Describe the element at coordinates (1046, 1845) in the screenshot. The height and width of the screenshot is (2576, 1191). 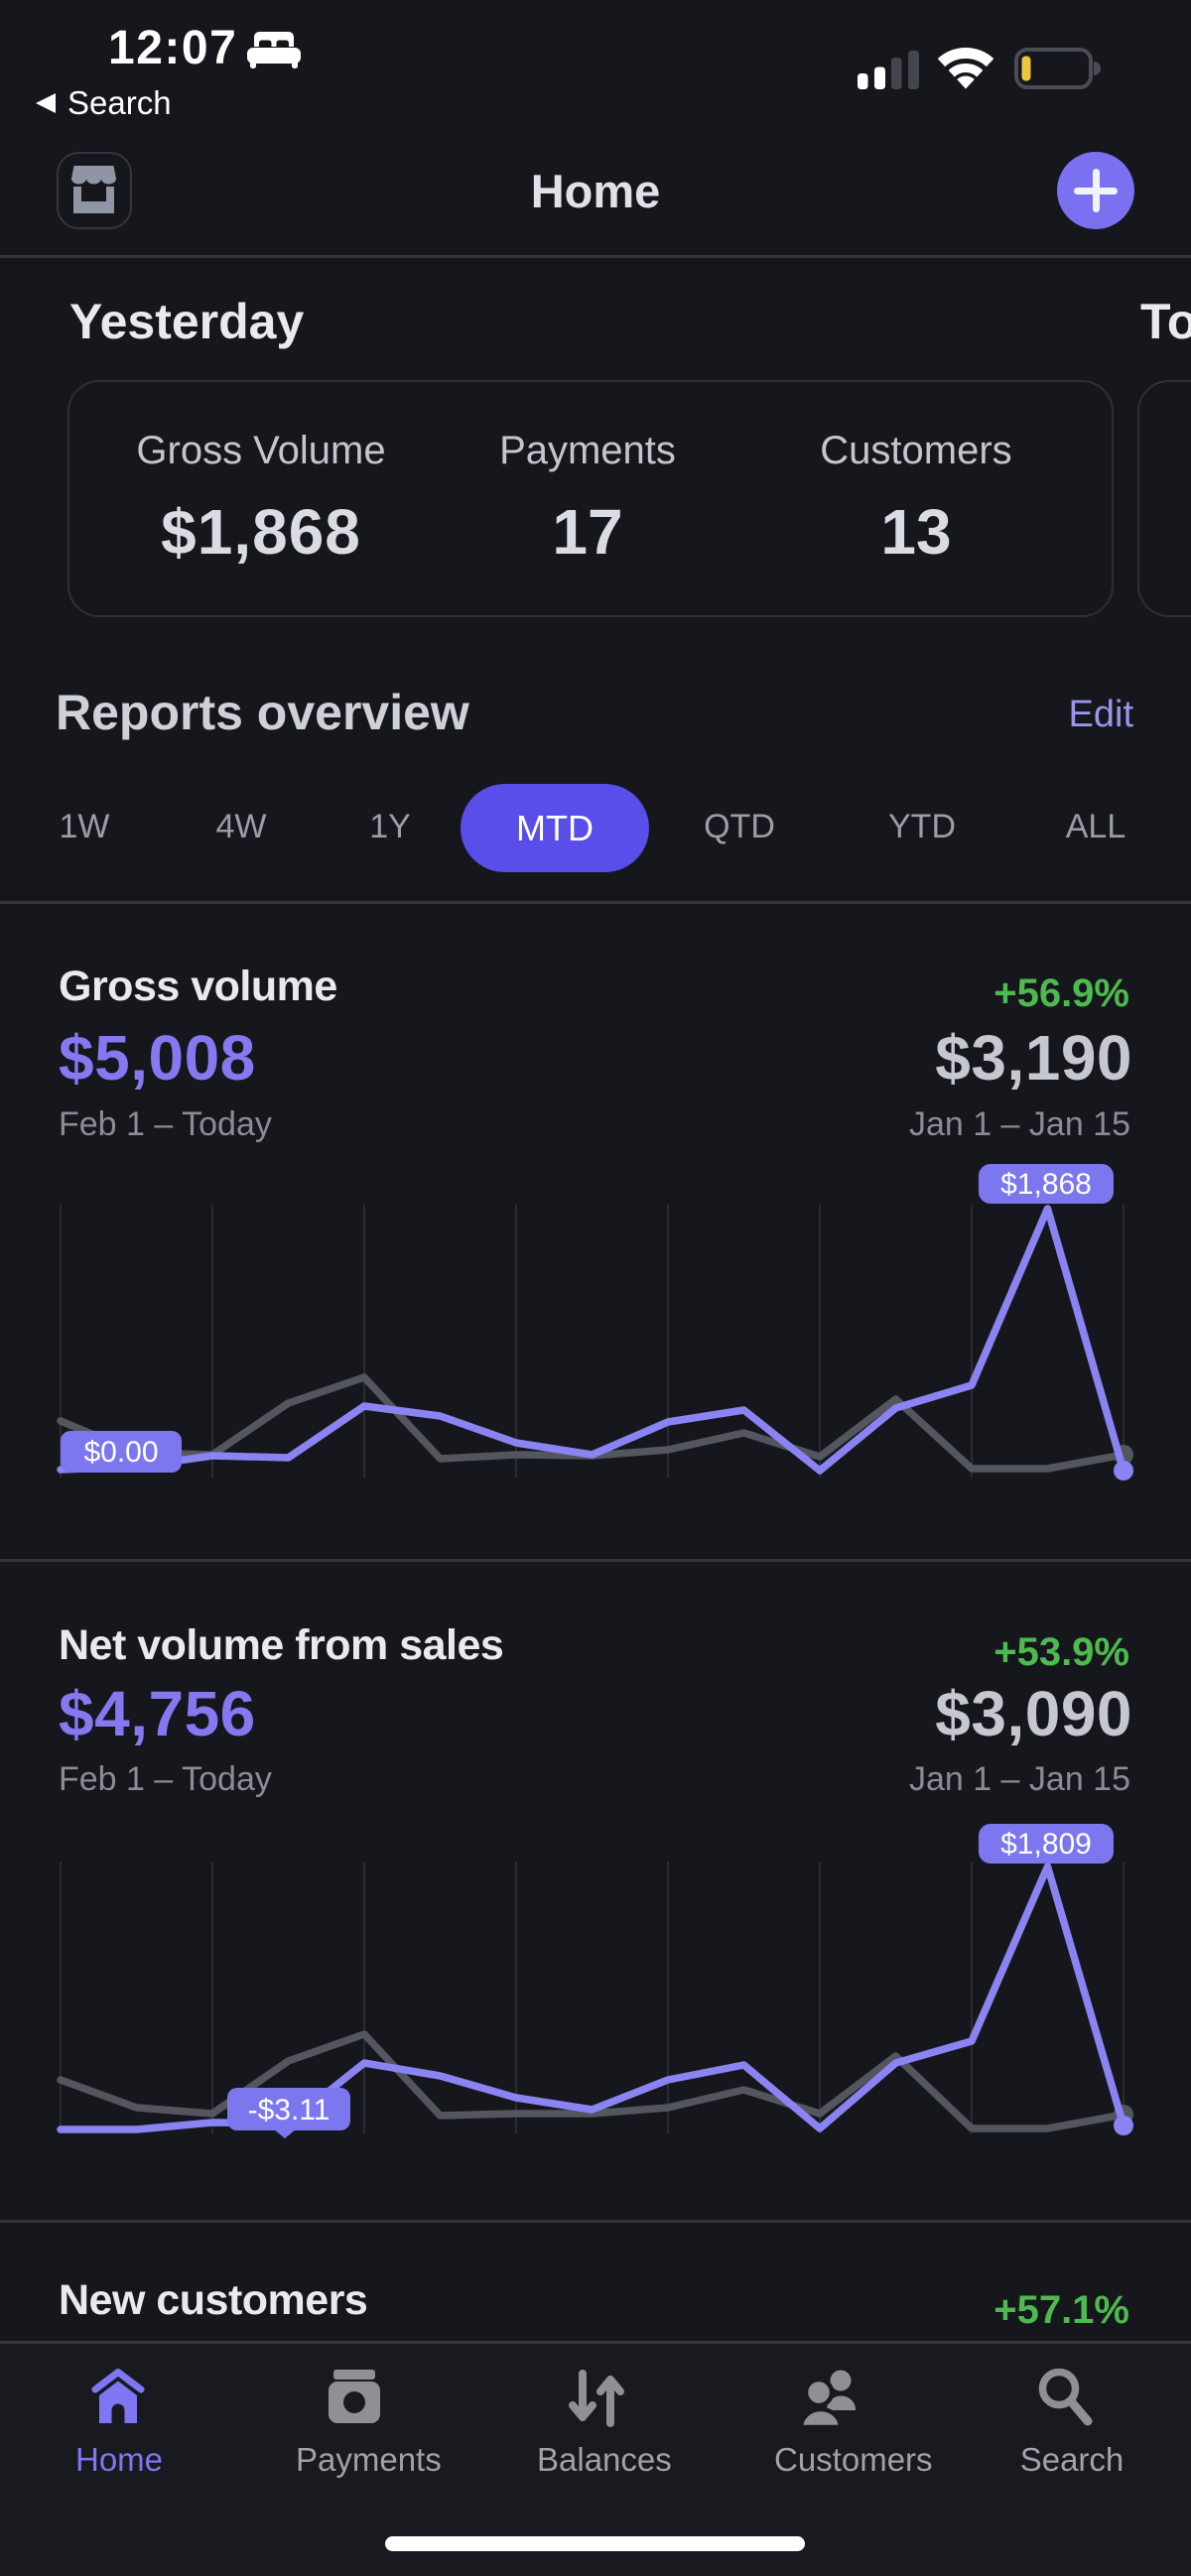
I see `svg-text: $1,809` at that location.